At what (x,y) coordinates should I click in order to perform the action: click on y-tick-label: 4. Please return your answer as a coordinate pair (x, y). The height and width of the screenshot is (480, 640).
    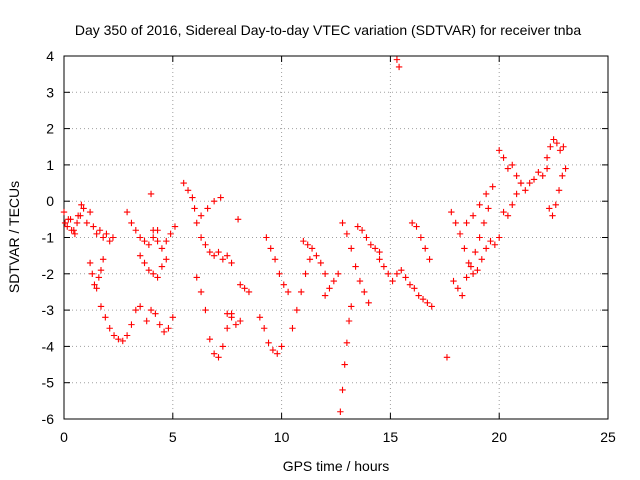
    Looking at the image, I should click on (50, 56).